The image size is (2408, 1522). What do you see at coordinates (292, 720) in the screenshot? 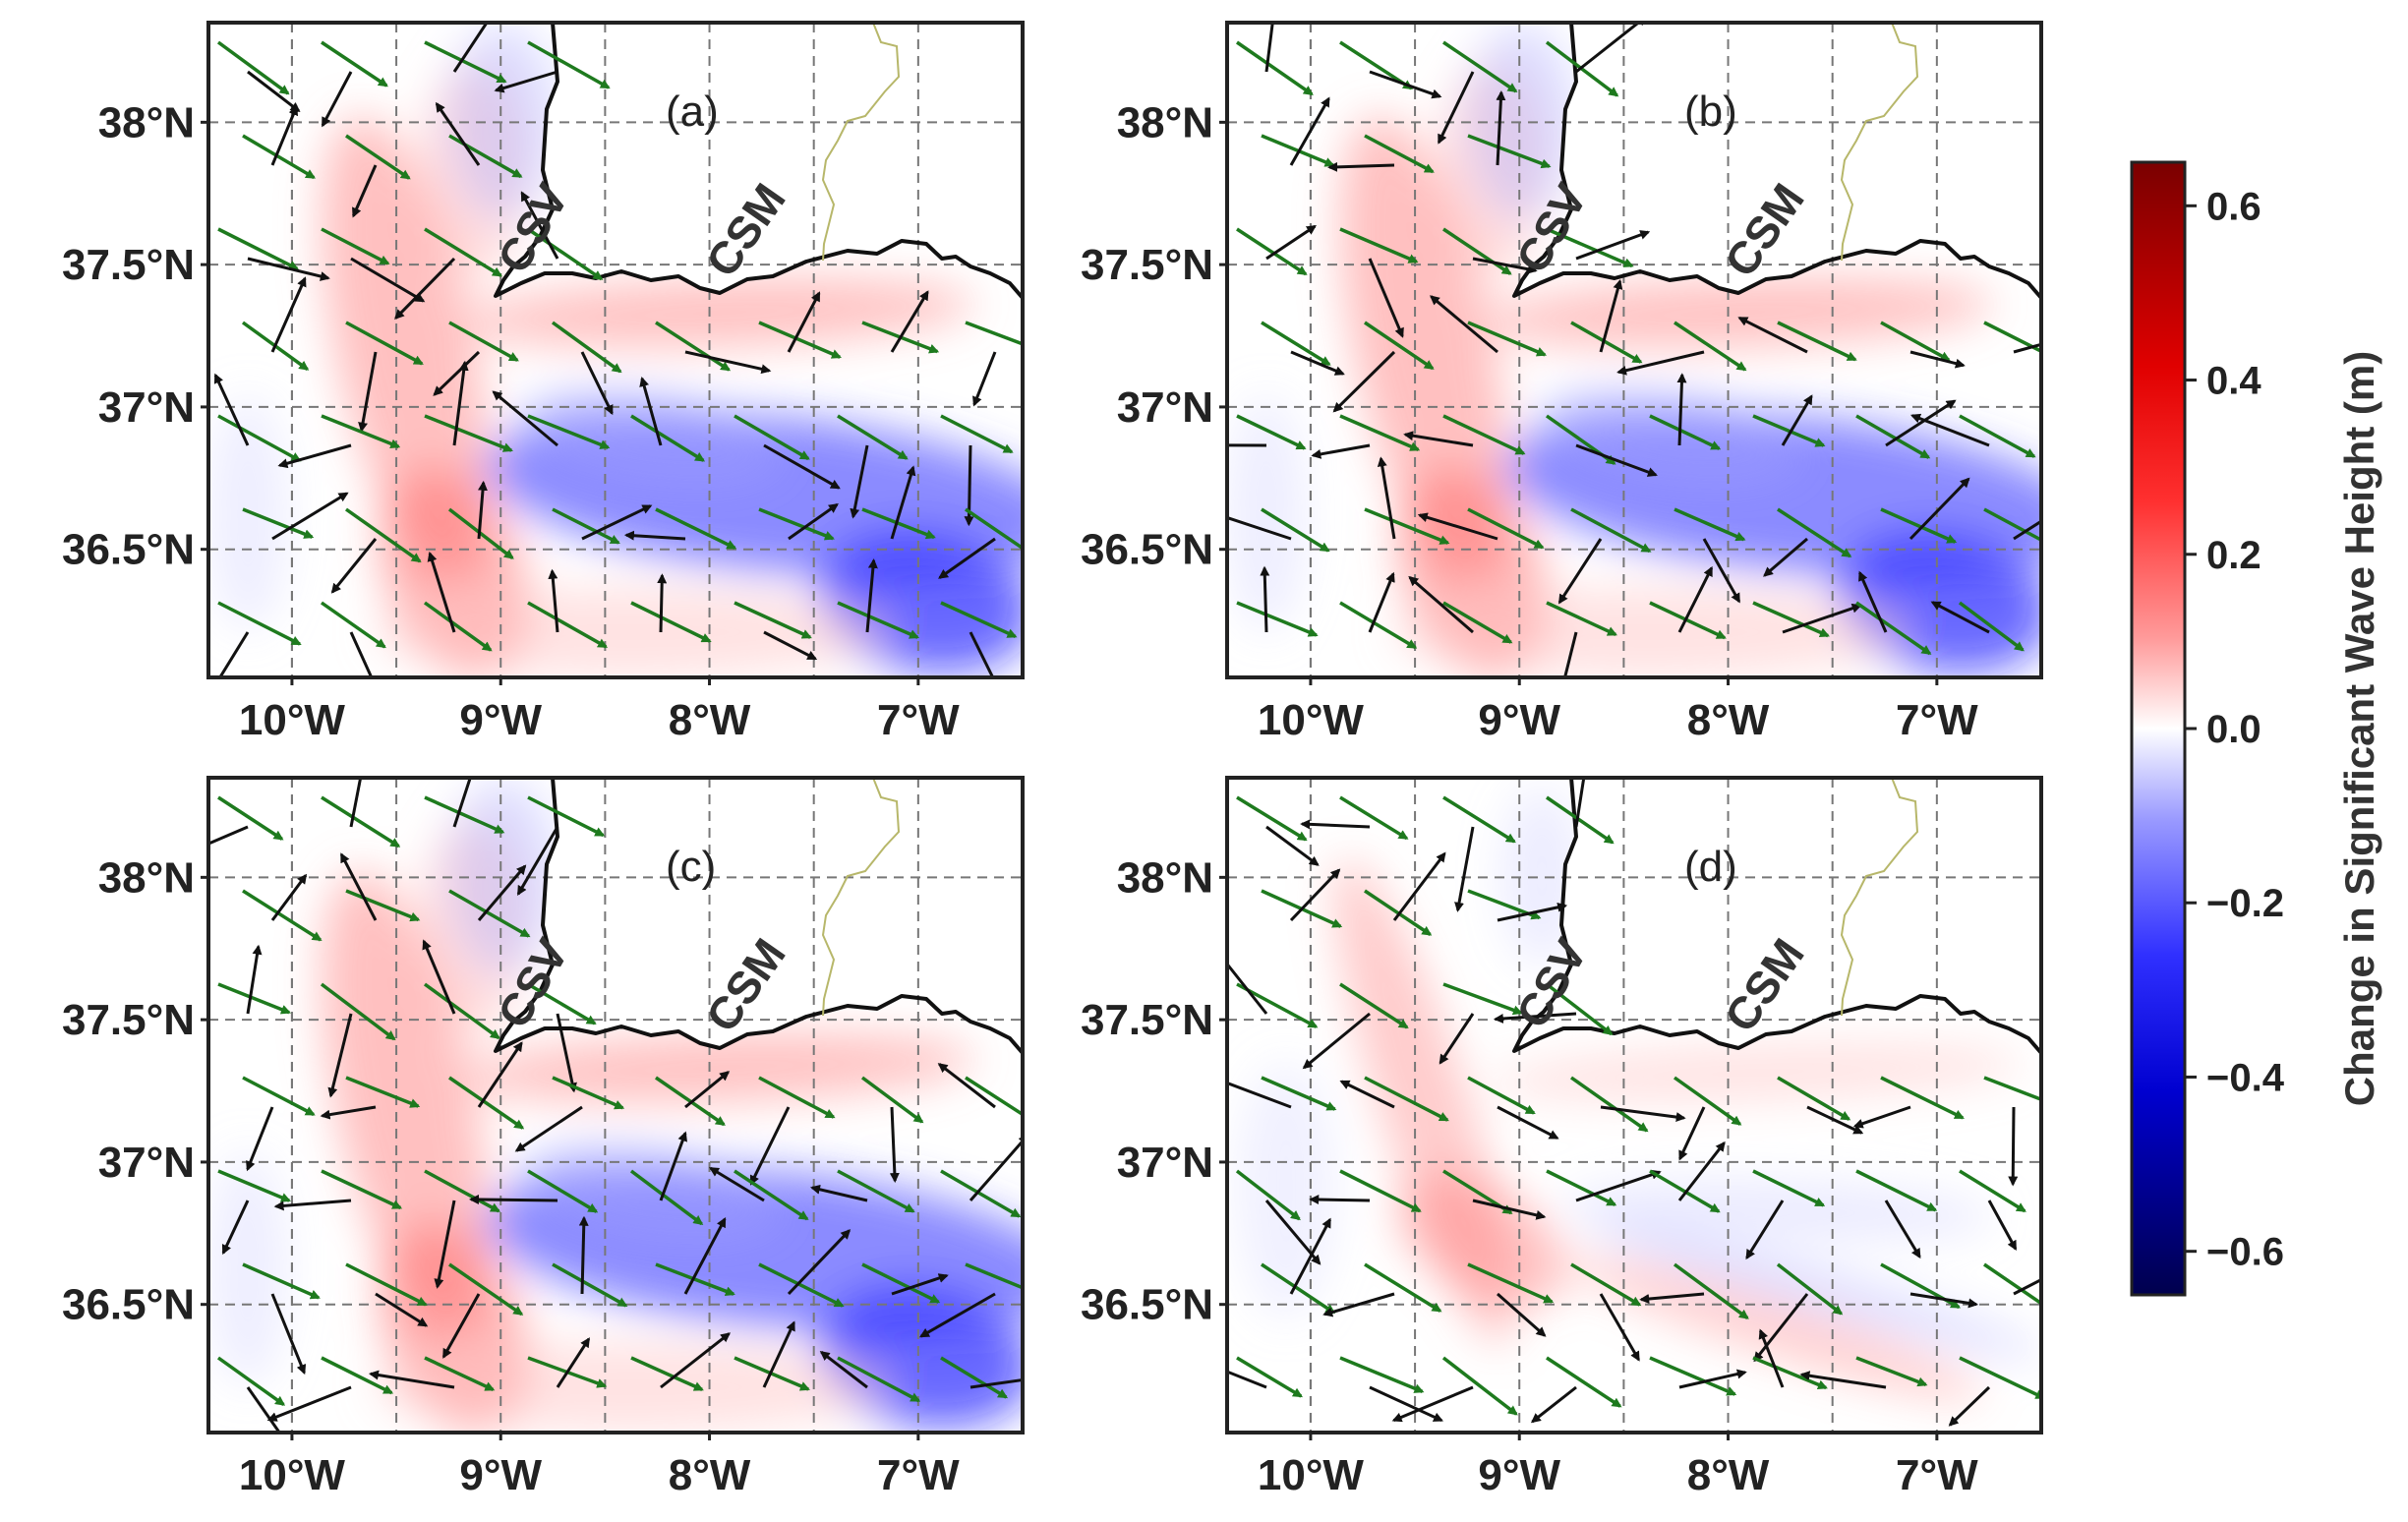
I see `lon-tick-label: 10°W` at bounding box center [292, 720].